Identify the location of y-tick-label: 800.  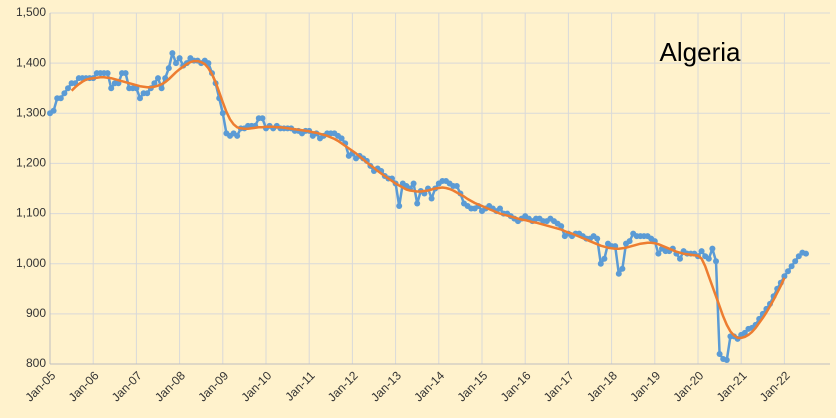
(36, 363).